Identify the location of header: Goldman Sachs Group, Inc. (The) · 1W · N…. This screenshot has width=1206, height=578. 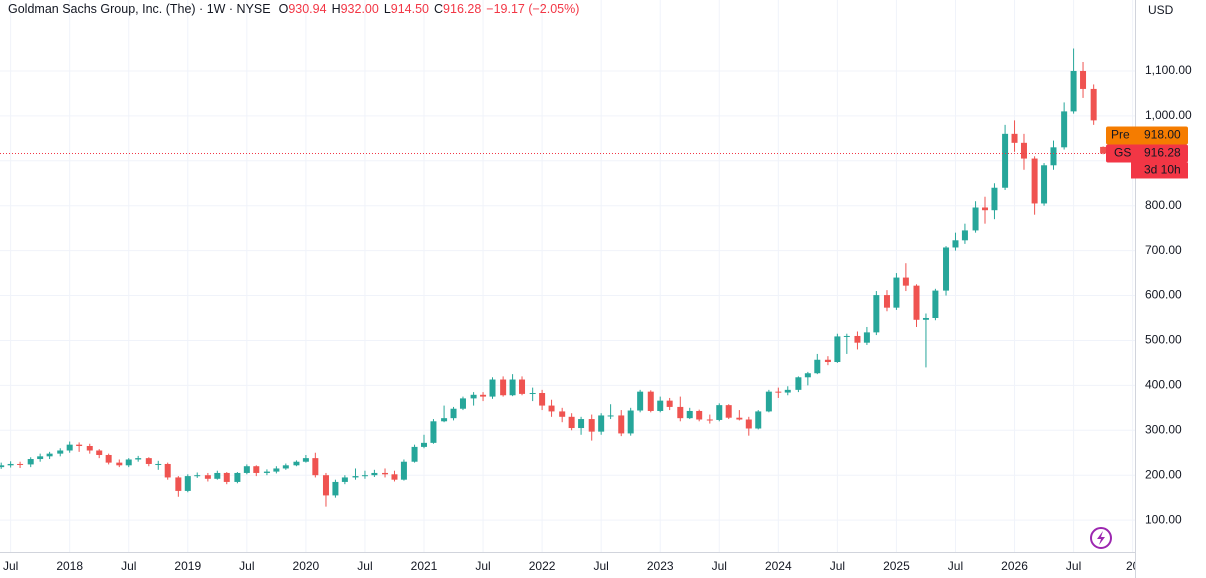
(293, 9).